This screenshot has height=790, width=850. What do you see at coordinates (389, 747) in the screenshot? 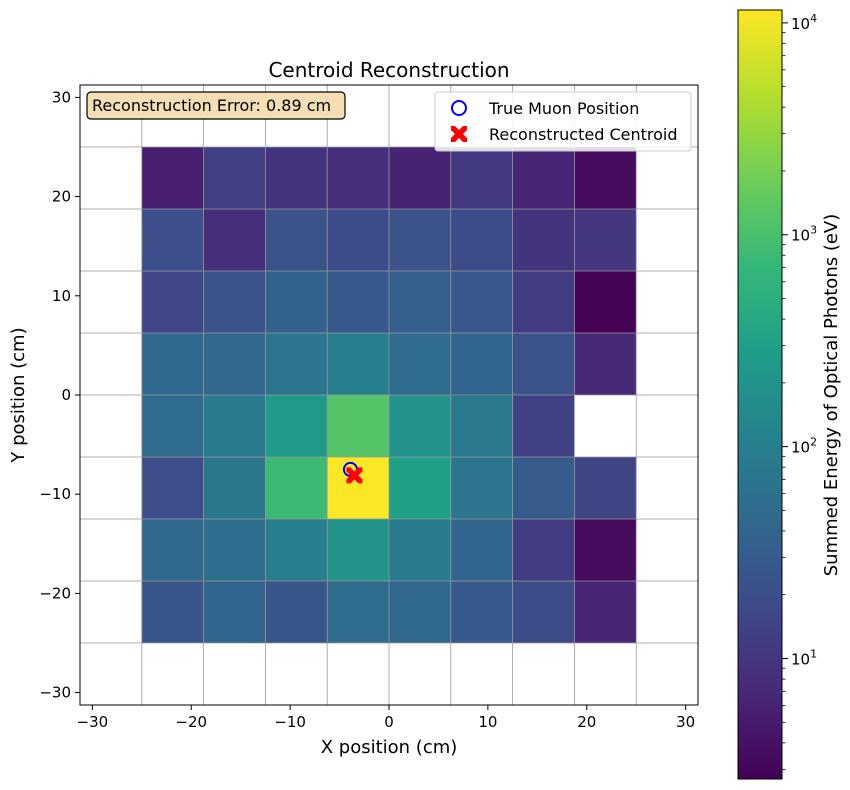
I see `x-axis-label: X position (cm)` at bounding box center [389, 747].